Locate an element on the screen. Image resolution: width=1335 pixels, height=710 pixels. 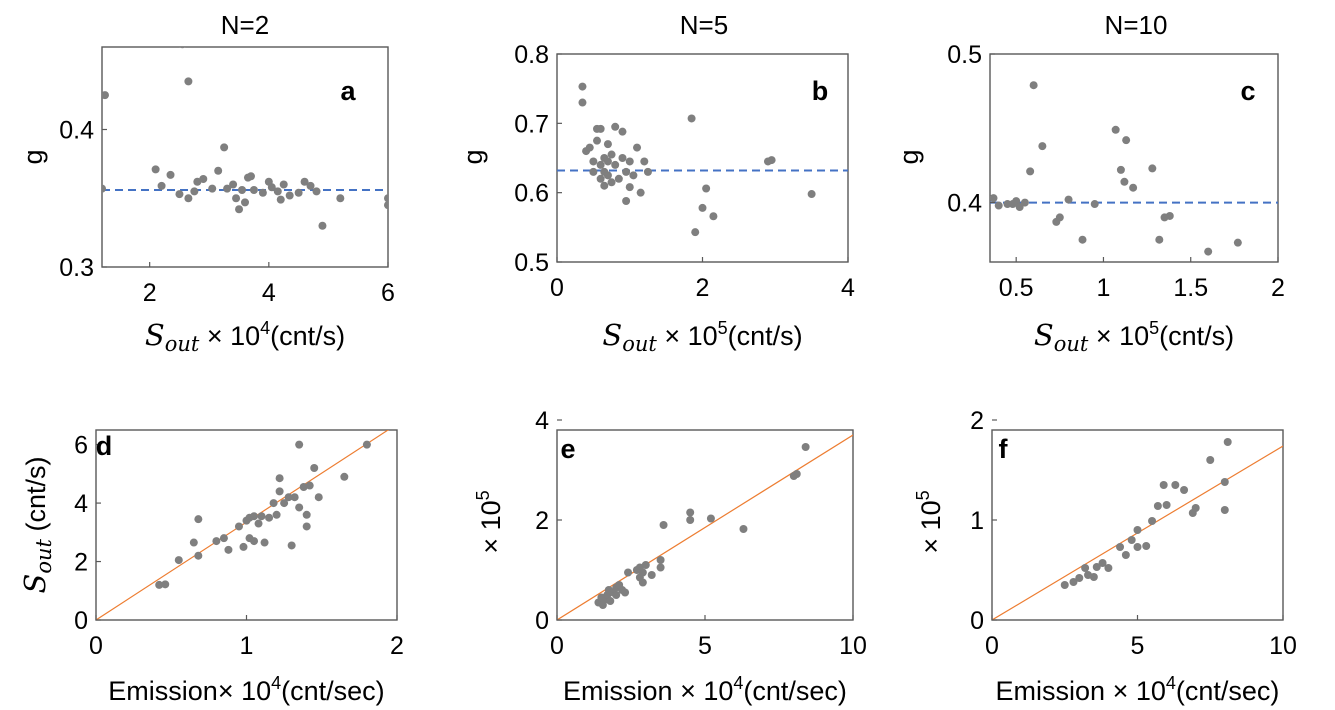
y-tick-label: 0.4 is located at coordinates (76, 131).